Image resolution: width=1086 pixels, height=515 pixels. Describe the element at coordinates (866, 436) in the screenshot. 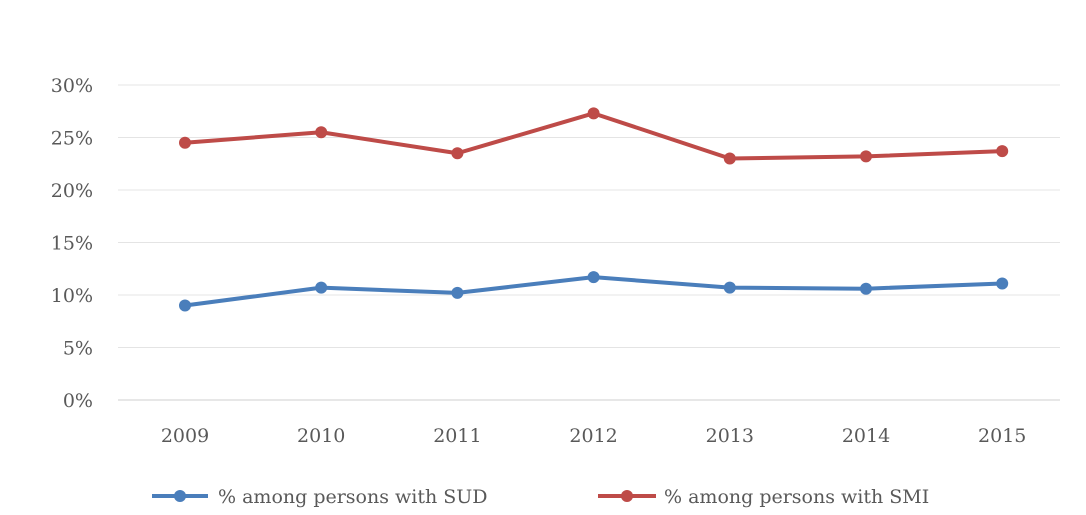

I see `x-tick-label: 2014` at that location.